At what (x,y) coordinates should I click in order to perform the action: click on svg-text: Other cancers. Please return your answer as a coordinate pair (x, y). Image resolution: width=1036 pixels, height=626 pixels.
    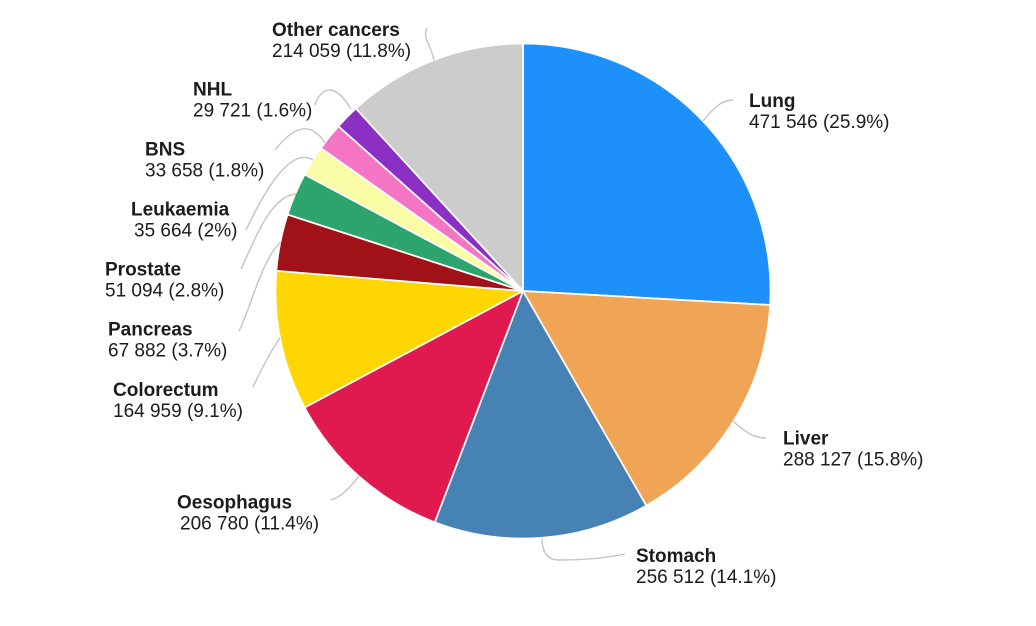
    Looking at the image, I should click on (336, 30).